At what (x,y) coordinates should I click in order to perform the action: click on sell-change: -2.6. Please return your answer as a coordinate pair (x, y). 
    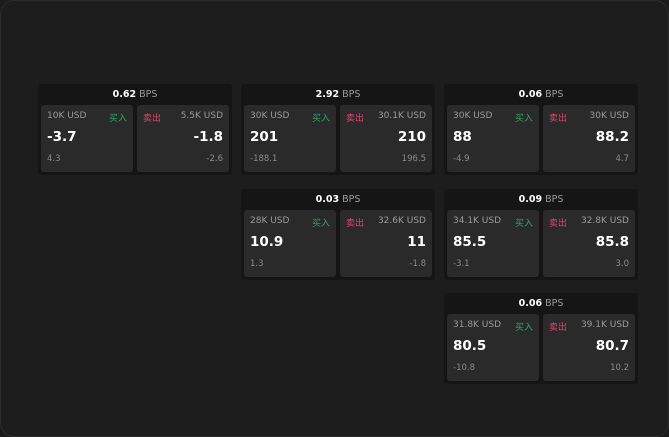
    Looking at the image, I should click on (214, 159).